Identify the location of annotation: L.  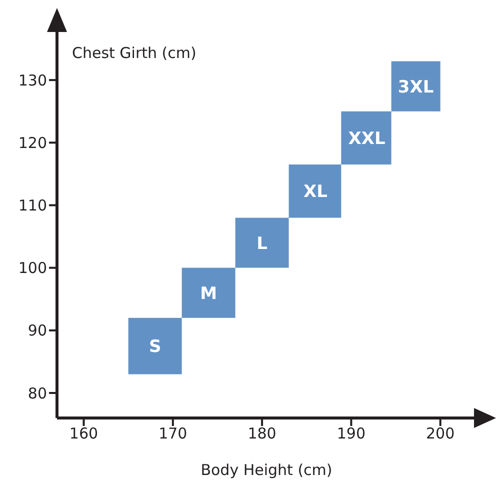
(262, 244).